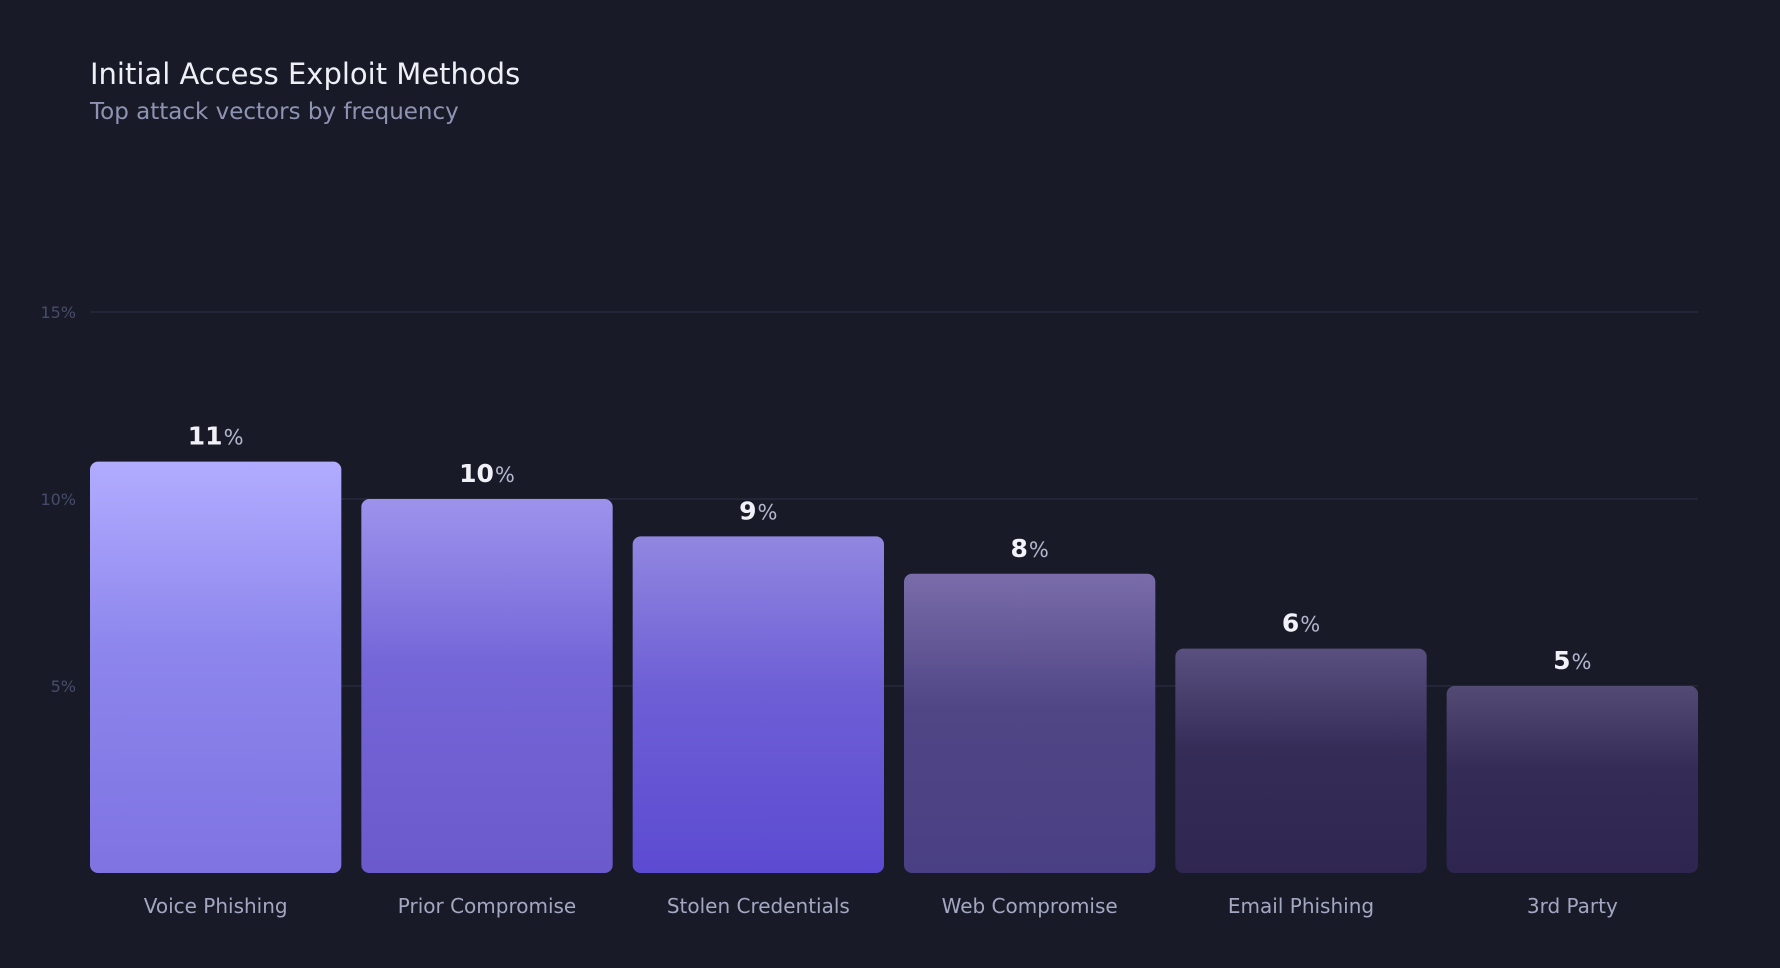  What do you see at coordinates (758, 906) in the screenshot?
I see `x-tick-label: Stolen Credentials` at bounding box center [758, 906].